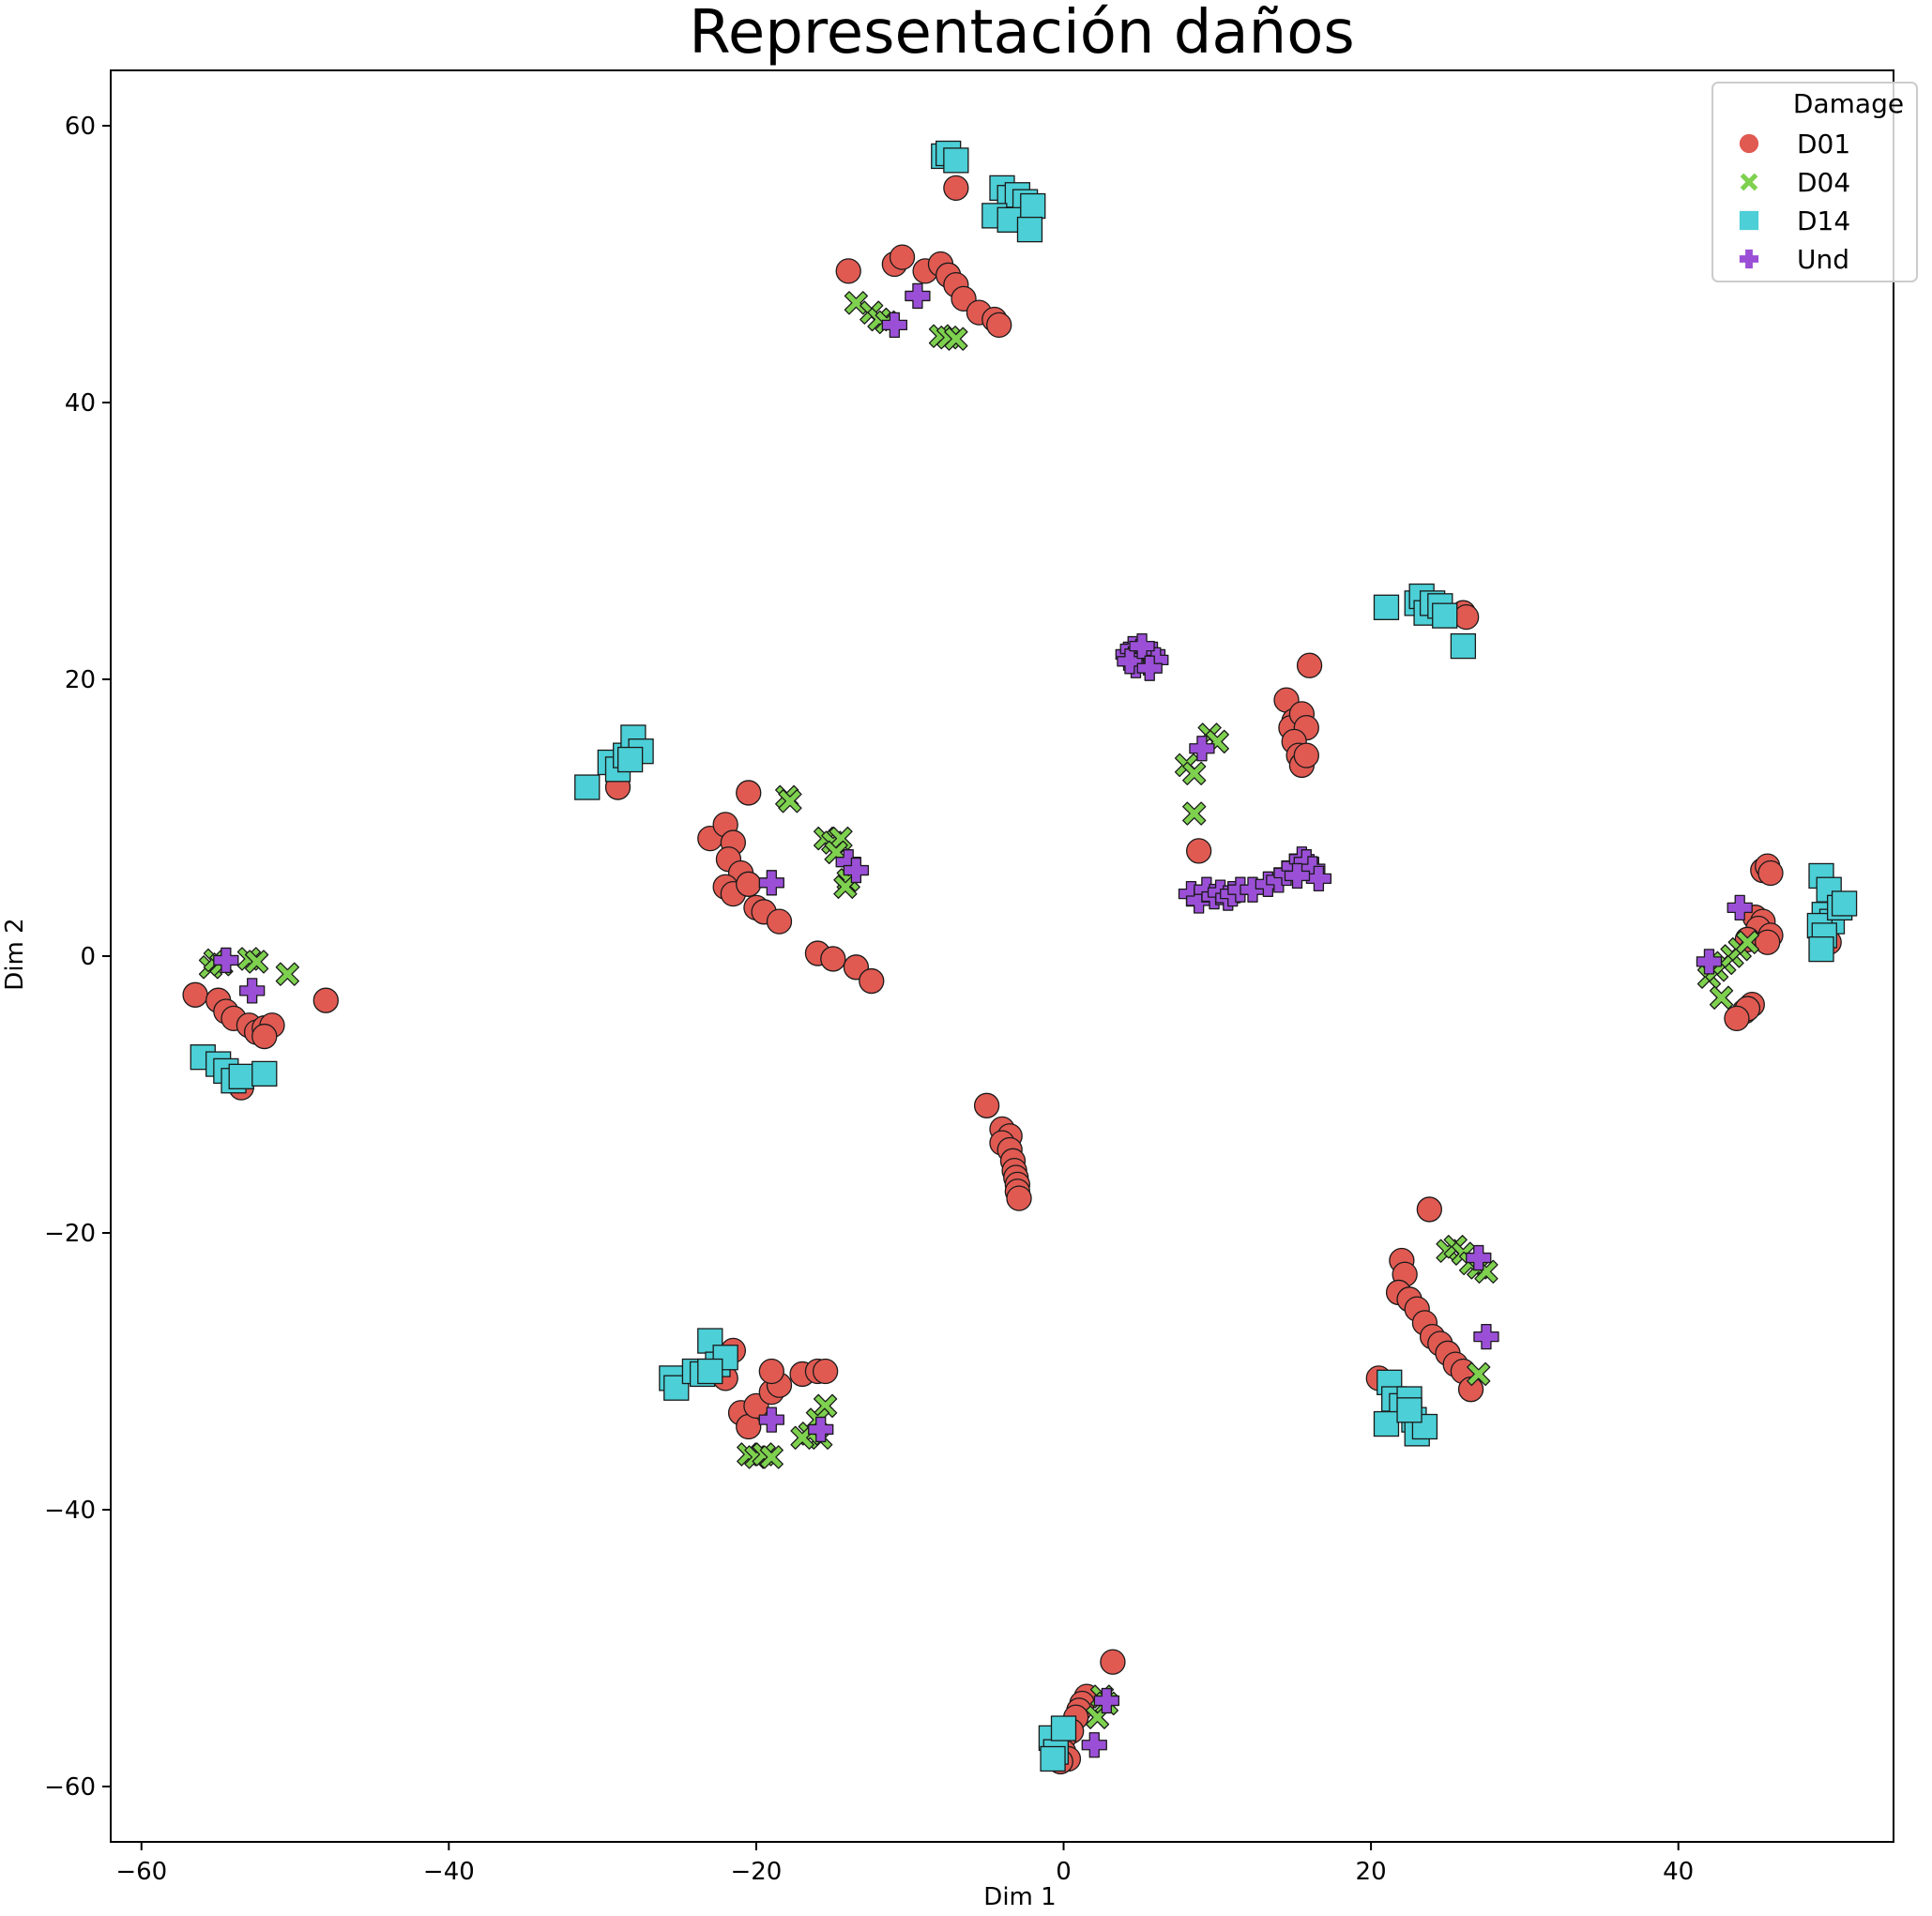 This screenshot has height=1916, width=1932. Describe the element at coordinates (141, 1872) in the screenshot. I see `x-tick-label: −60` at that location.